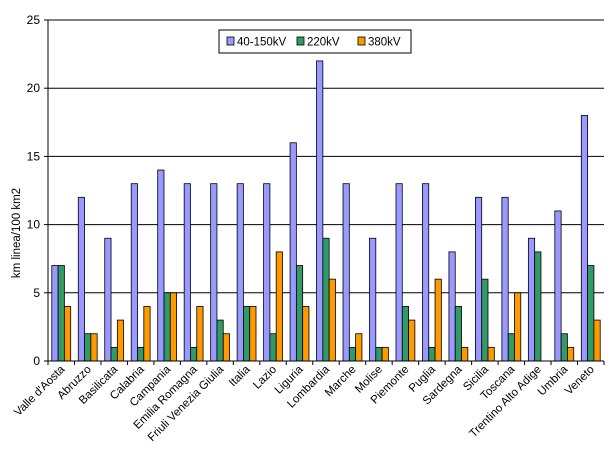 This screenshot has width=614, height=472. What do you see at coordinates (36, 361) in the screenshot?
I see `y-tick-label-0: 0` at bounding box center [36, 361].